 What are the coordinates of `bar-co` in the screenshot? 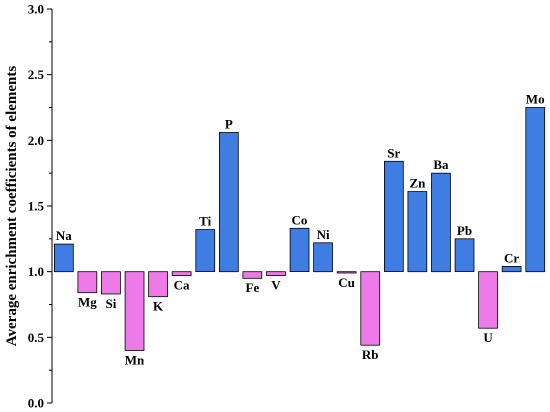 It's located at (299, 250).